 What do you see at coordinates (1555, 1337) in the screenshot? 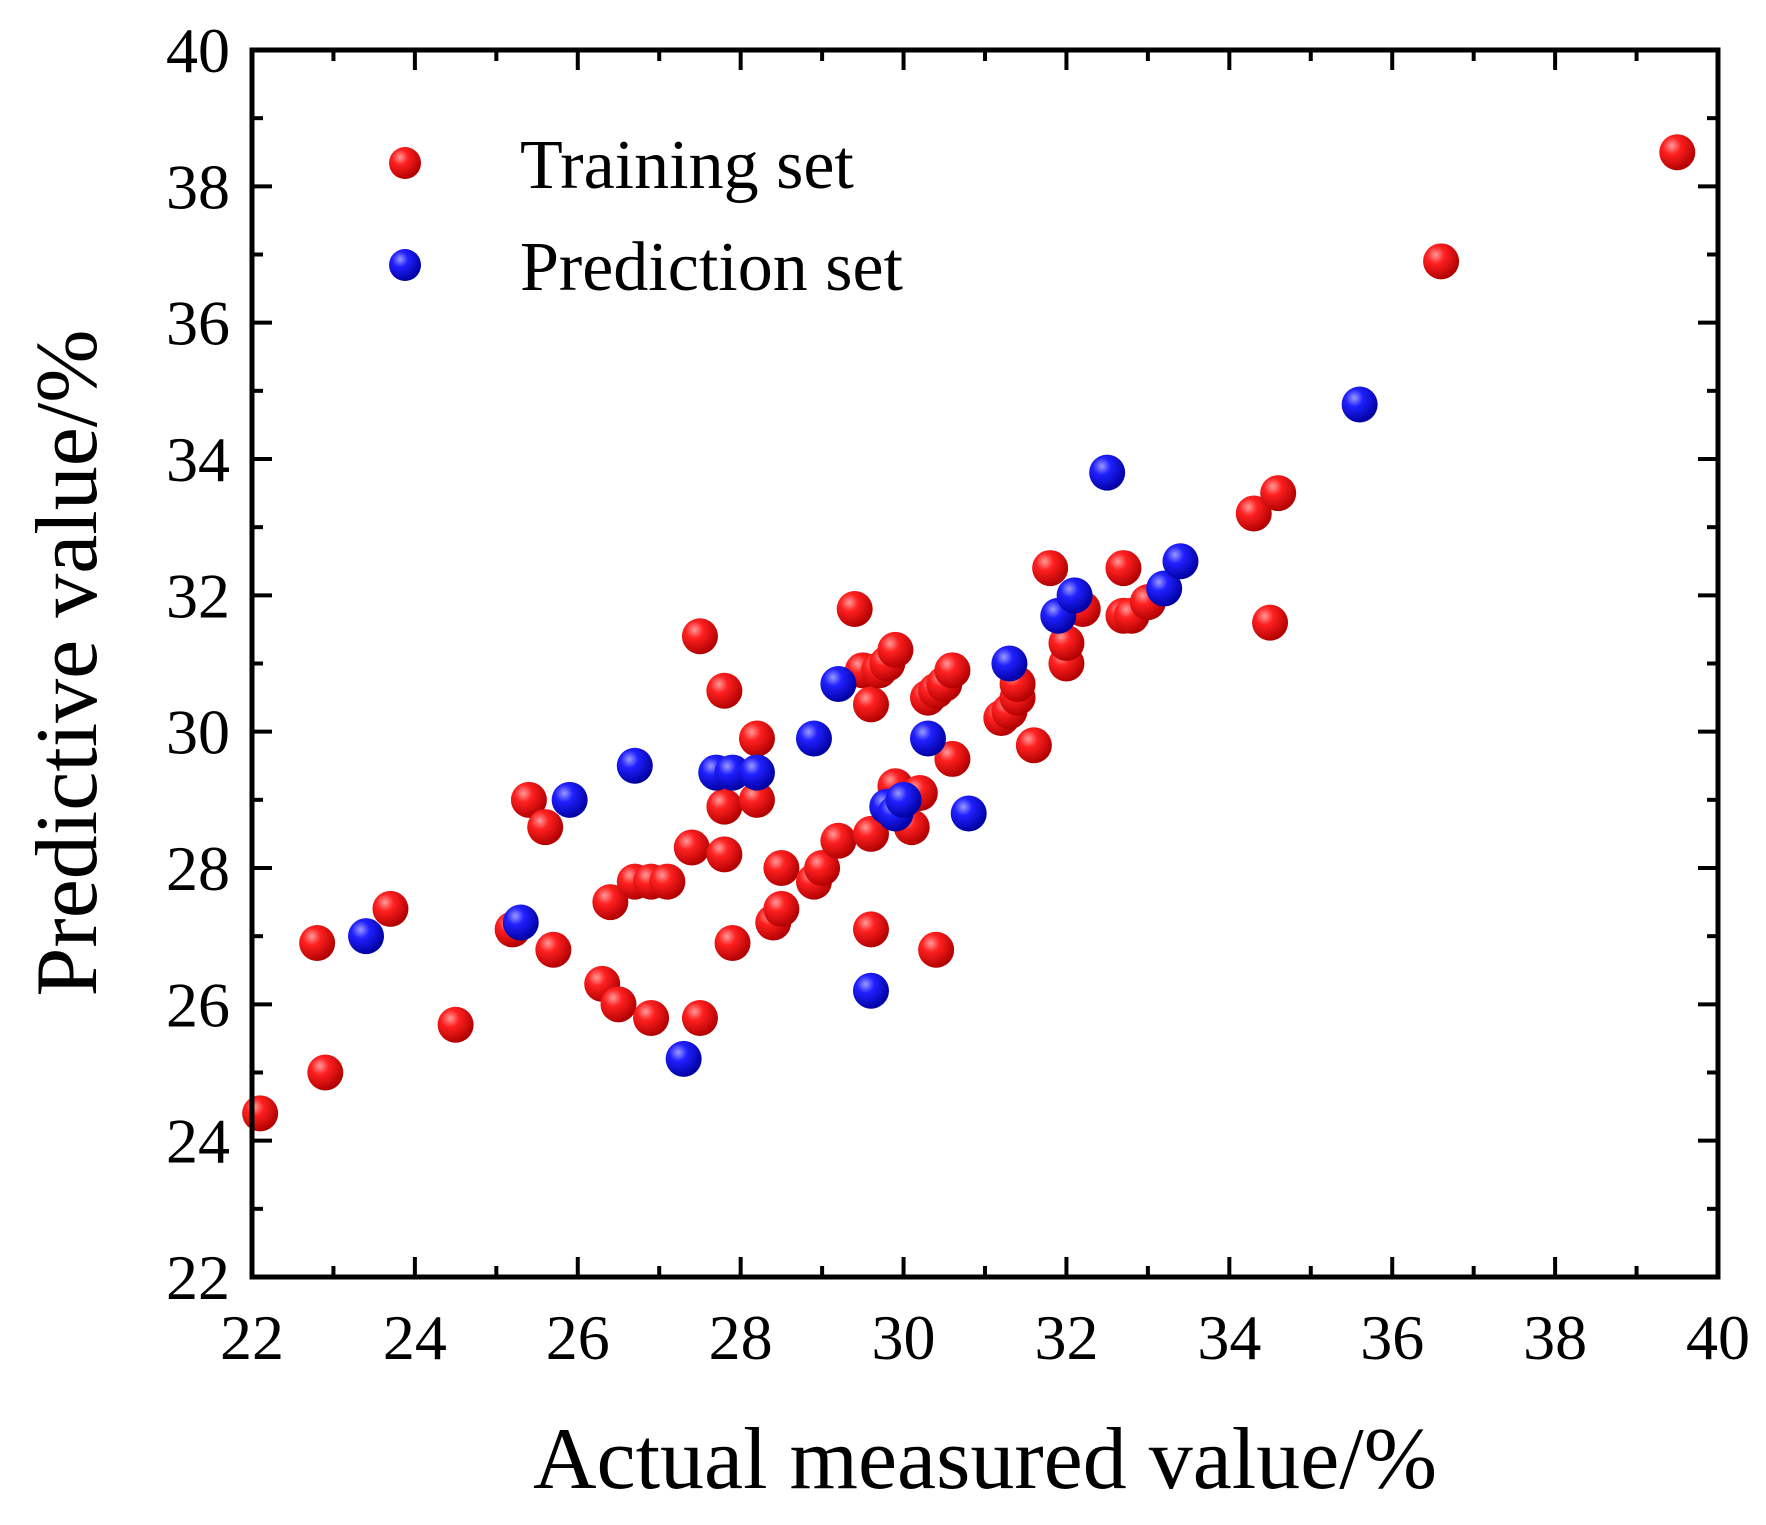
I see `x-tick-label-38: 38` at bounding box center [1555, 1337].